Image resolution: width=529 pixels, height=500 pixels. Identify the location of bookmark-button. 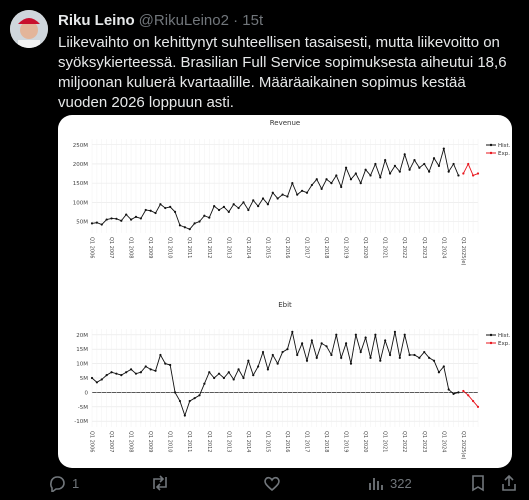
(478, 483).